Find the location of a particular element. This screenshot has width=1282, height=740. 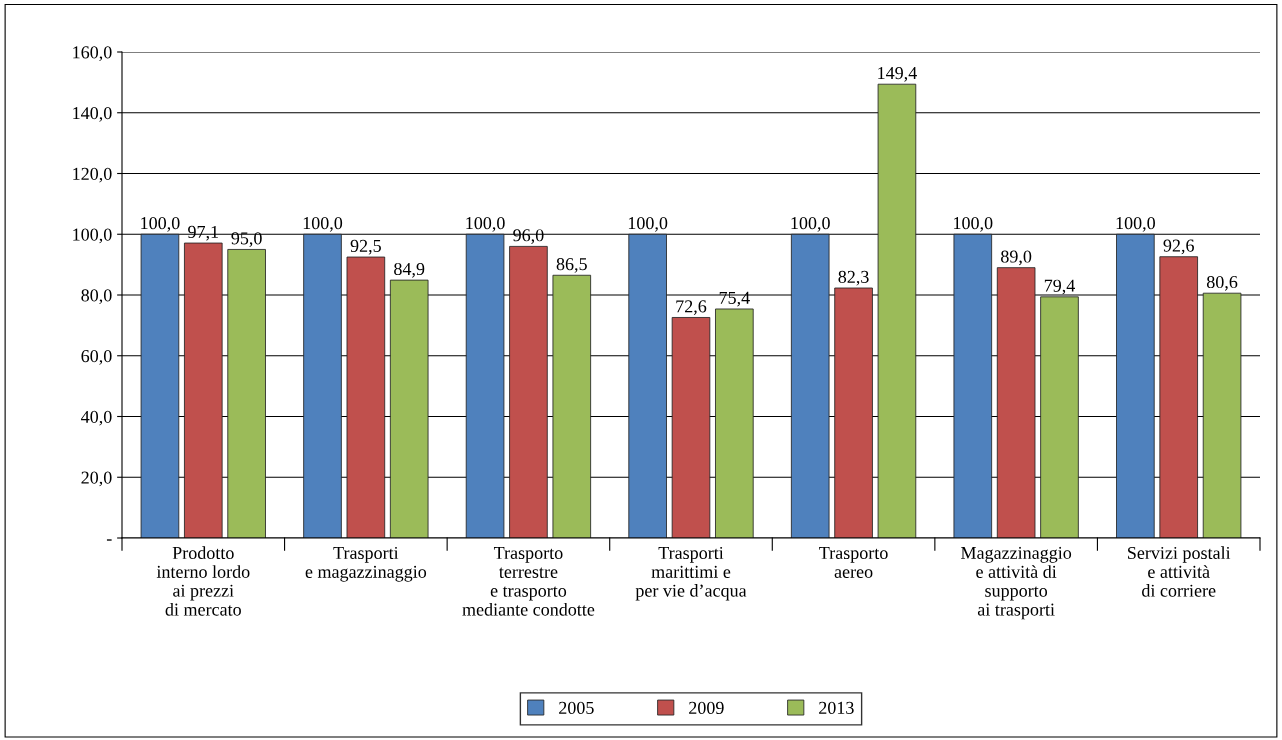

y-tick-label: 40,0 is located at coordinates (96, 418).